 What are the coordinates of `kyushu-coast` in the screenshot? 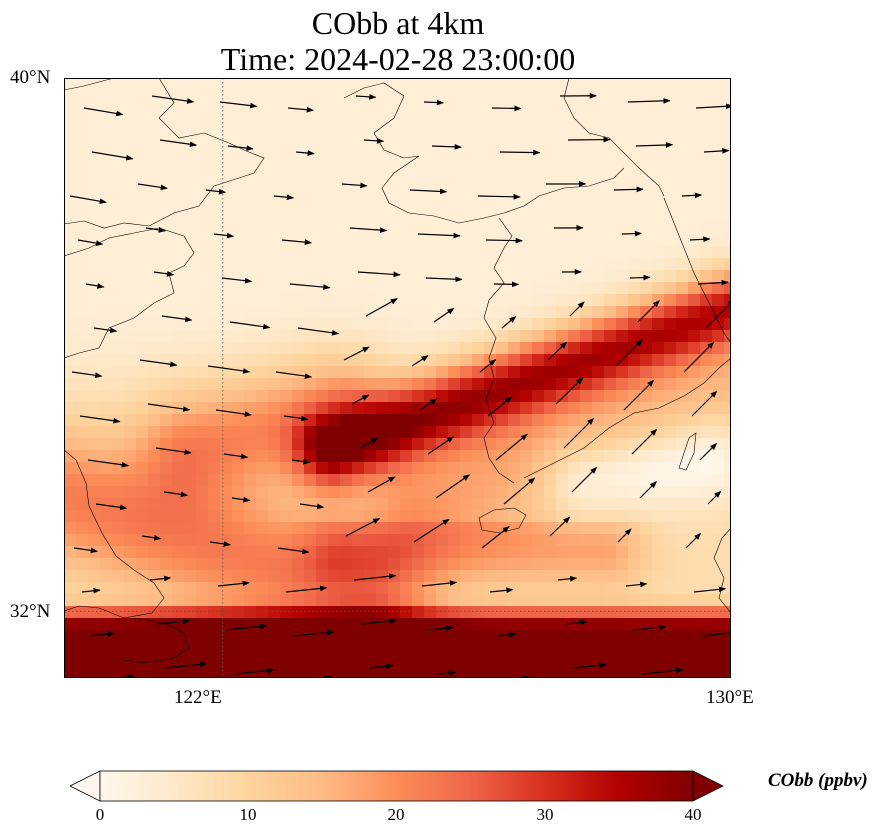 It's located at (722, 570).